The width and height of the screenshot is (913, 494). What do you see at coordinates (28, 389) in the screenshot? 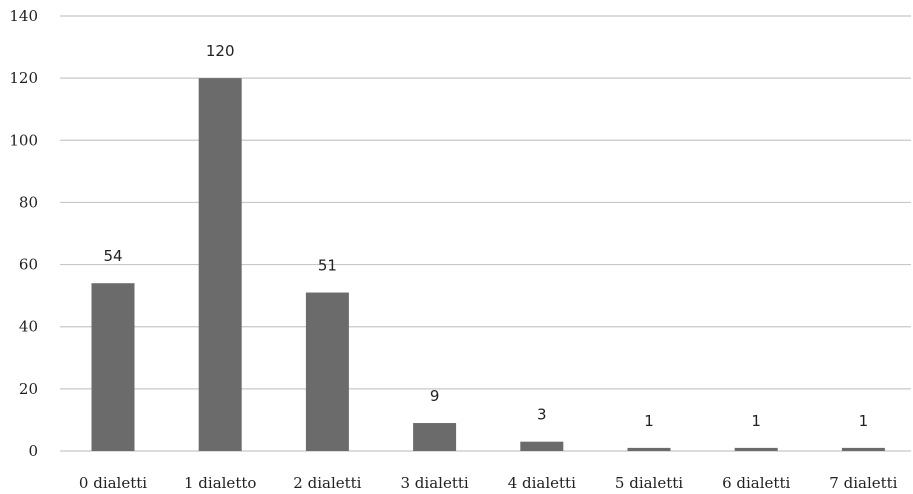
I see `y-tick-label: 20` at bounding box center [28, 389].